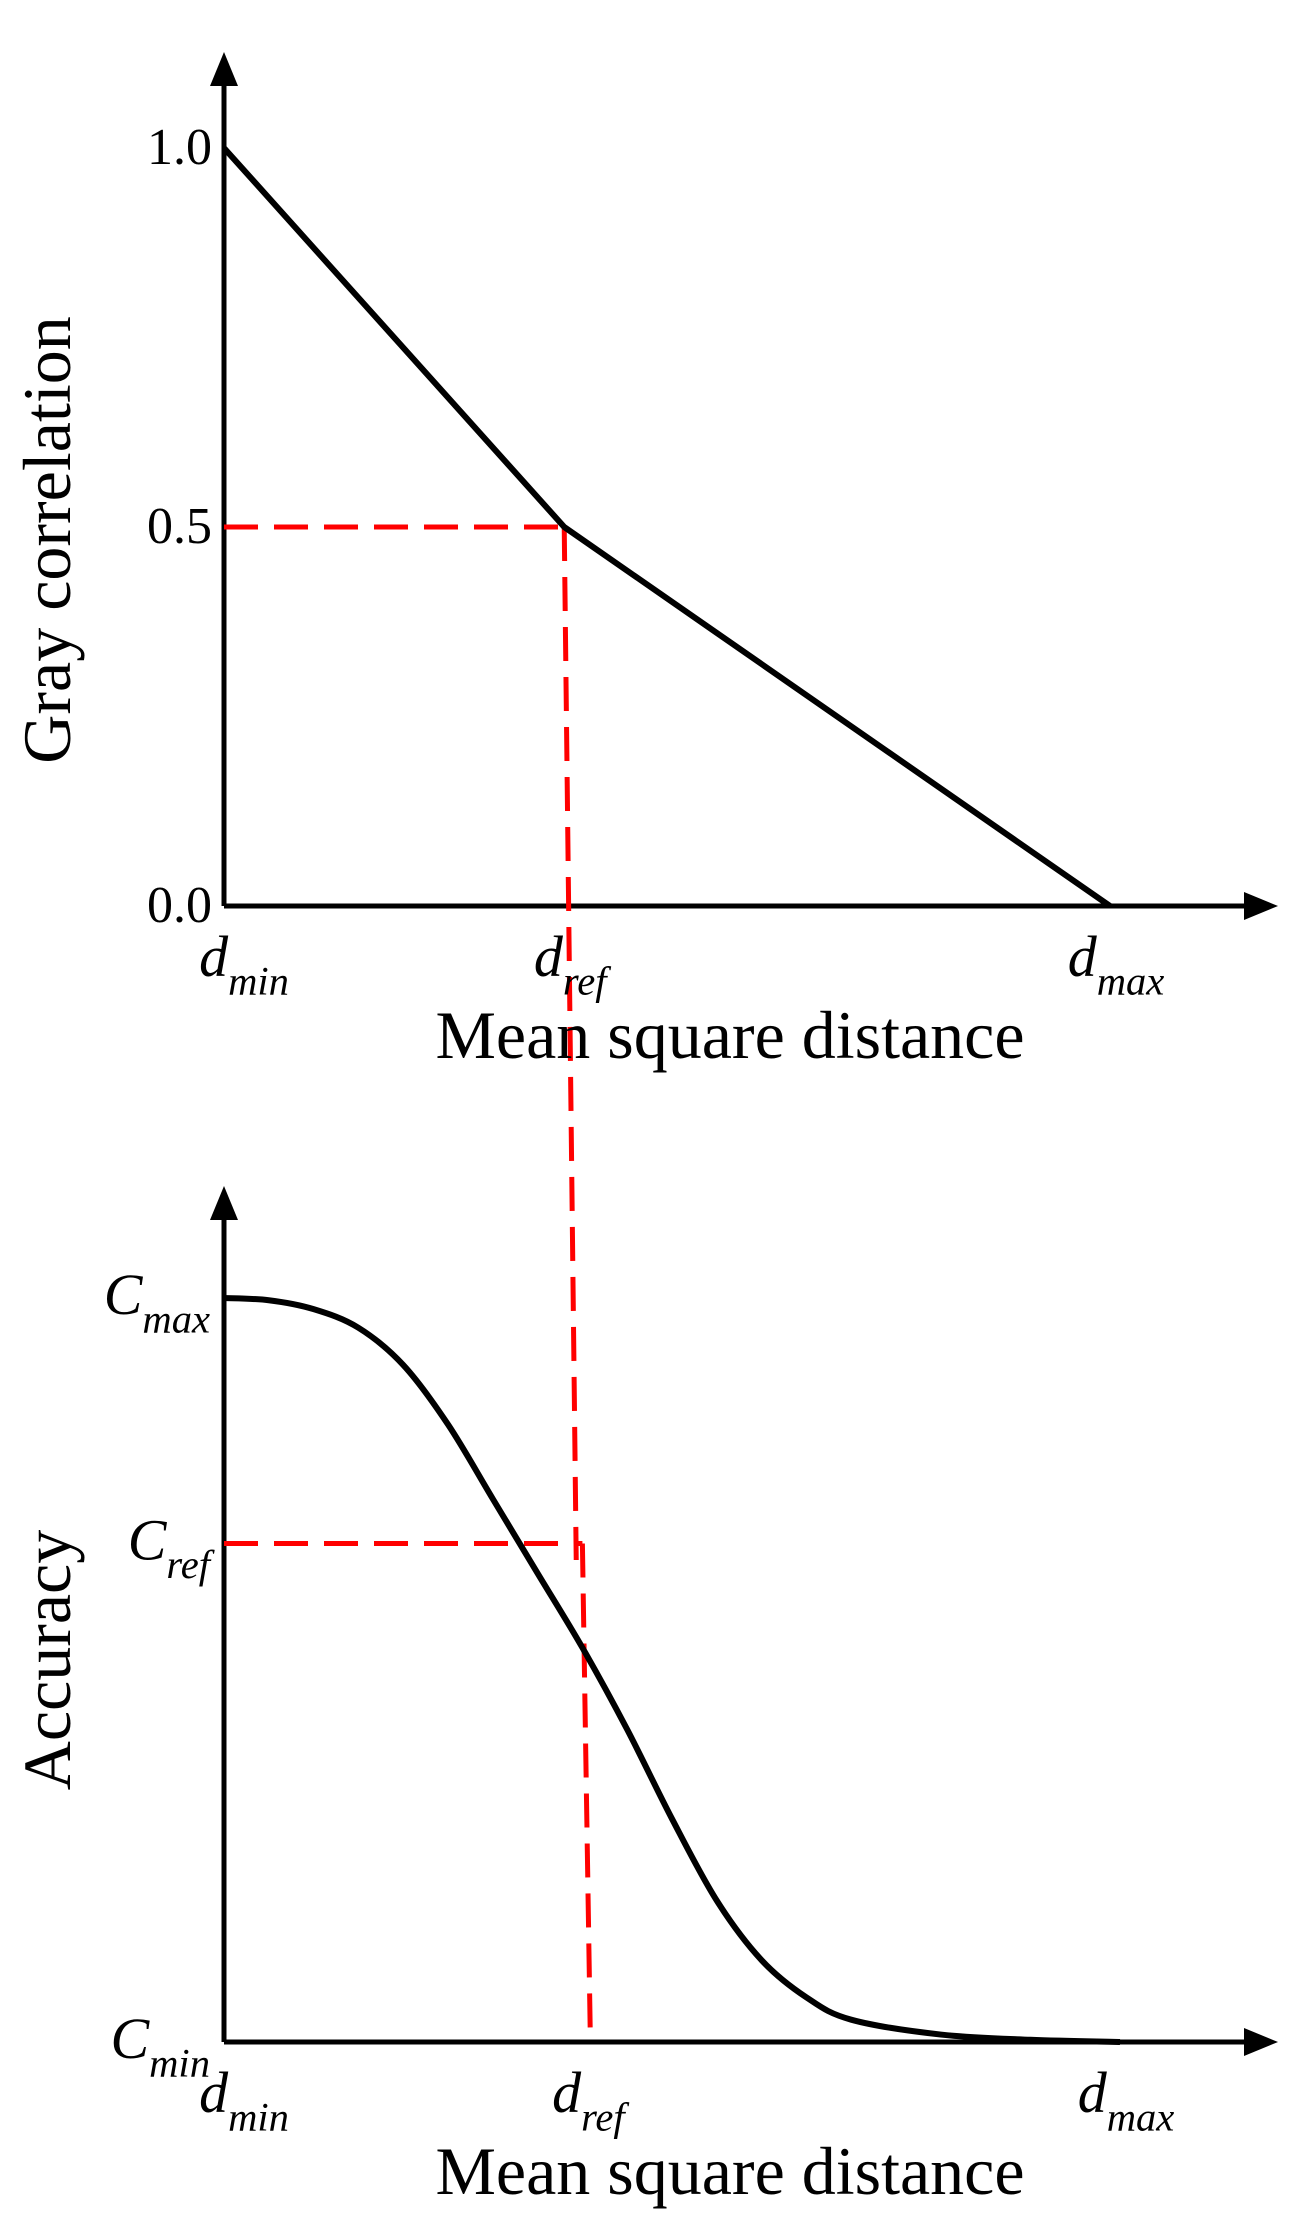 The height and width of the screenshot is (2217, 1306). I want to click on y-tick-label: 0.0, so click(179, 905).